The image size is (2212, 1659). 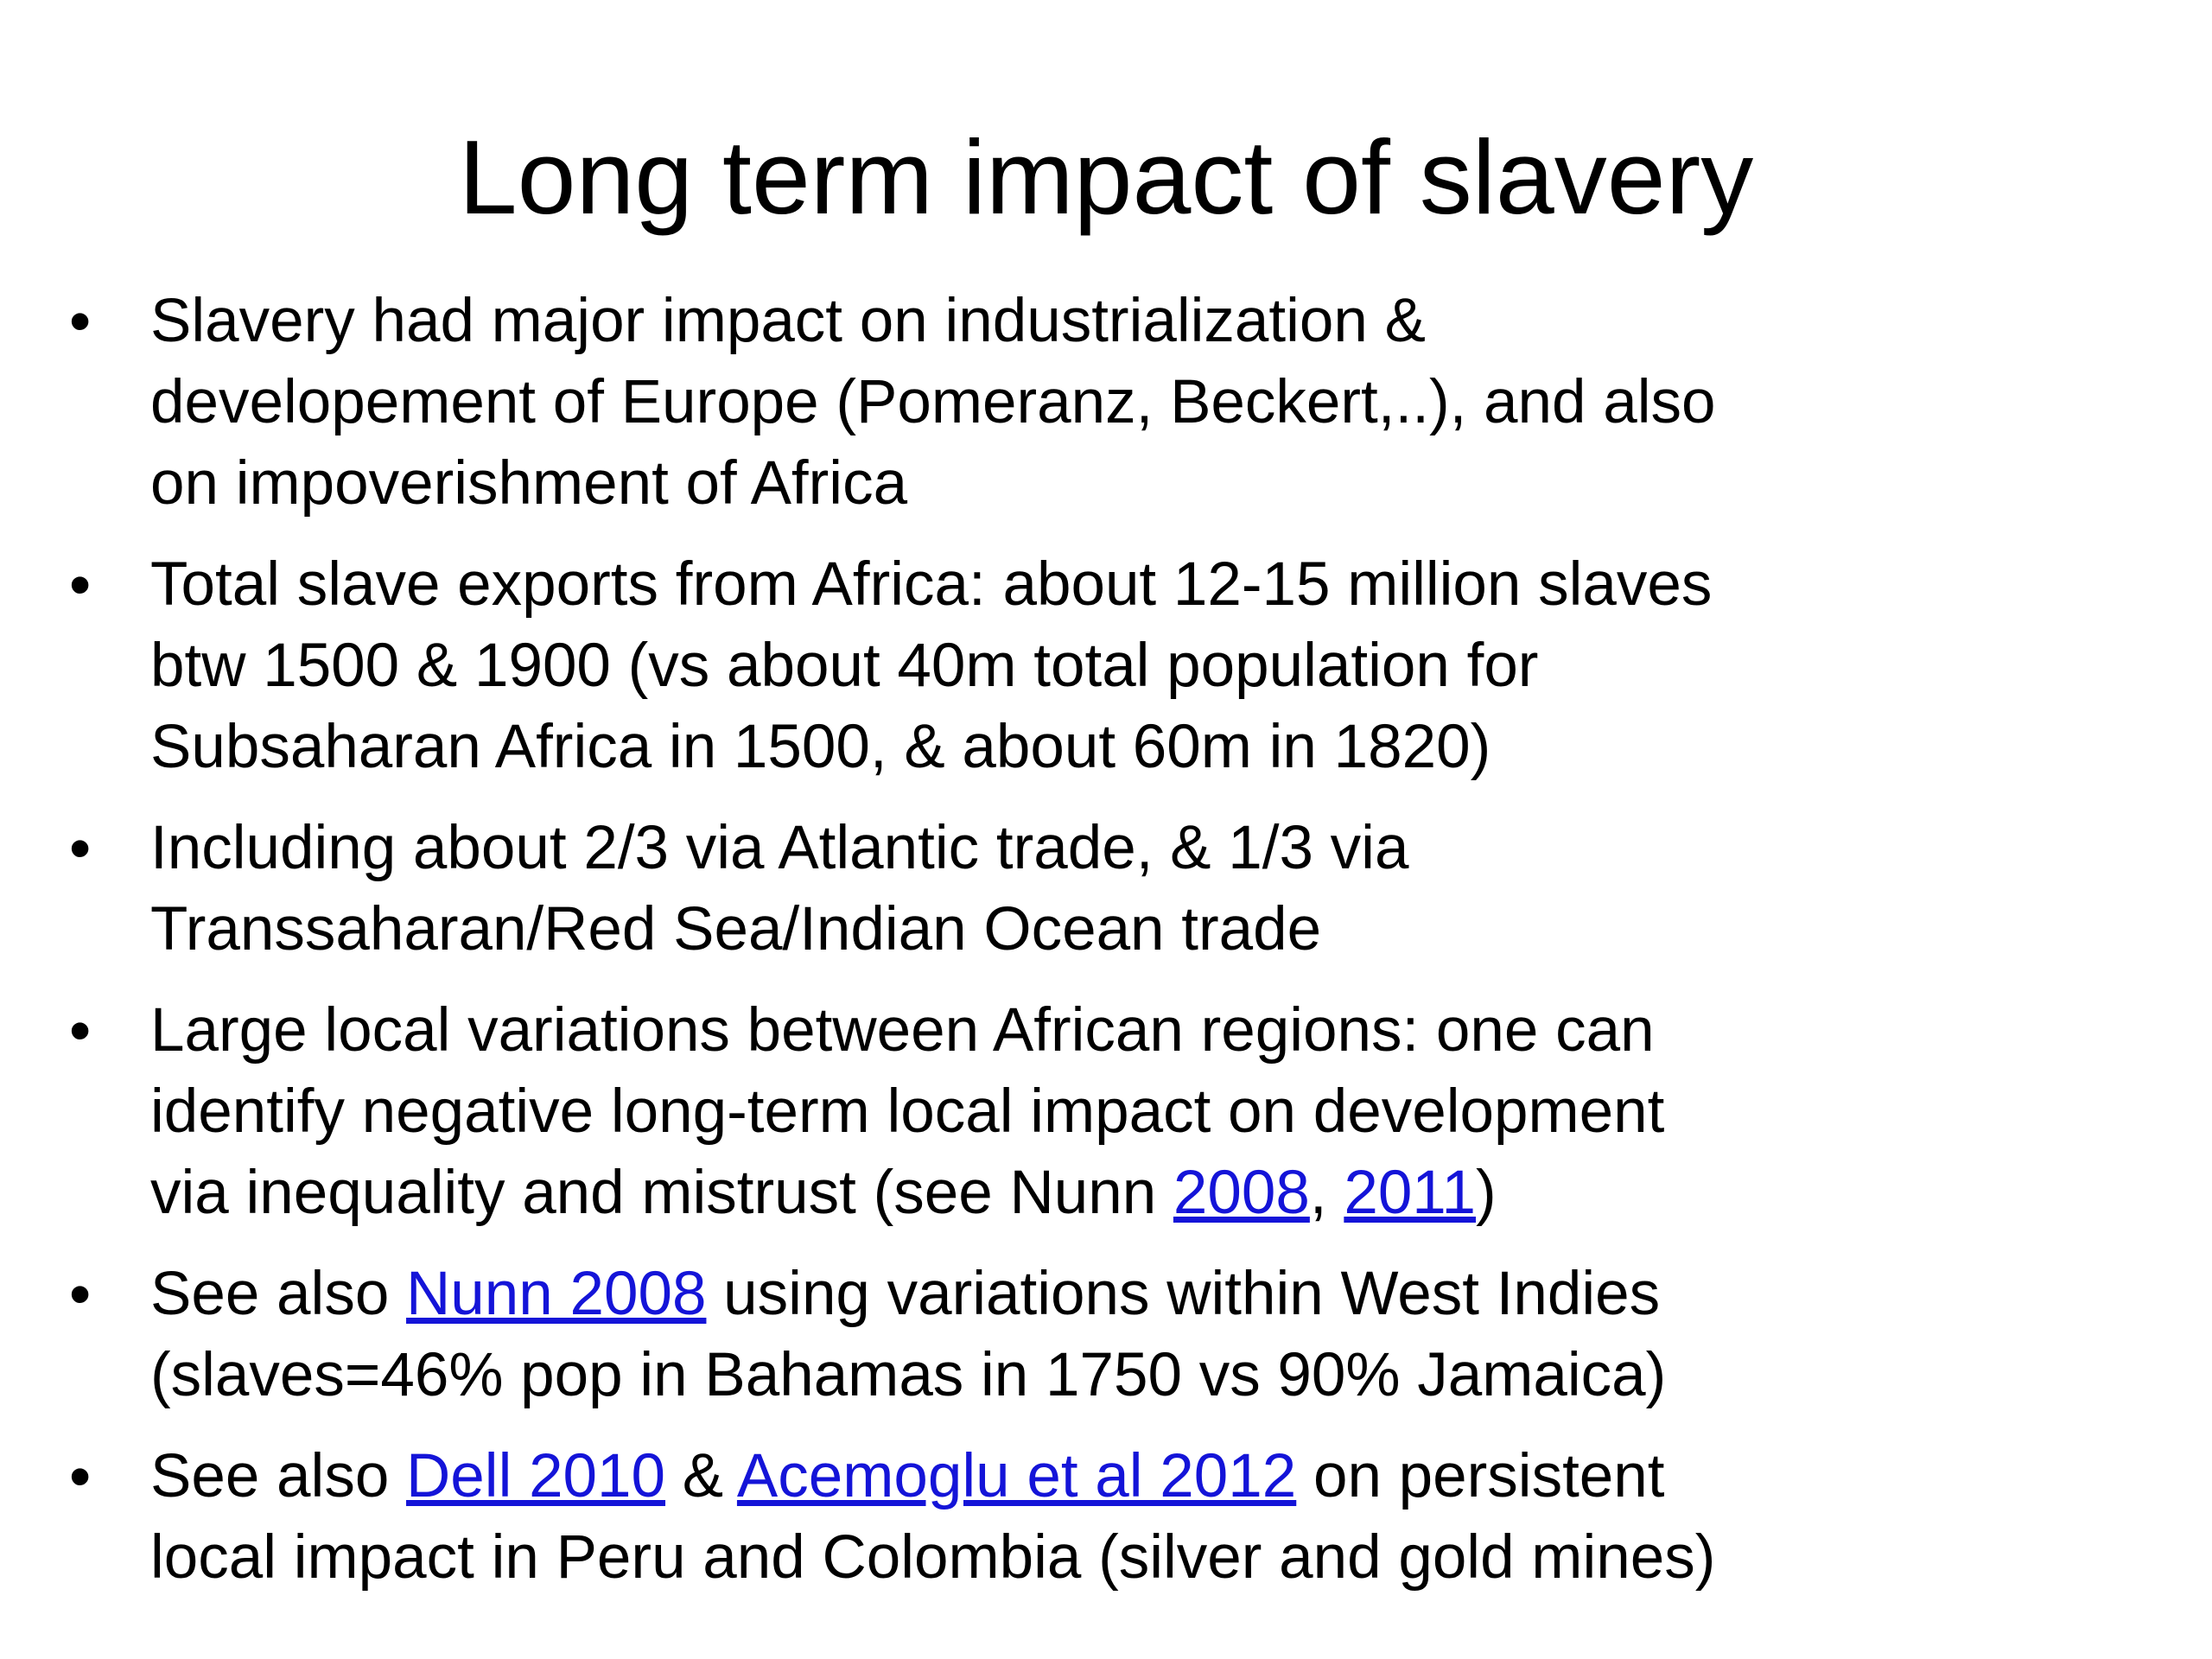 I want to click on reference-link: Dell 2010, so click(x=536, y=1476).